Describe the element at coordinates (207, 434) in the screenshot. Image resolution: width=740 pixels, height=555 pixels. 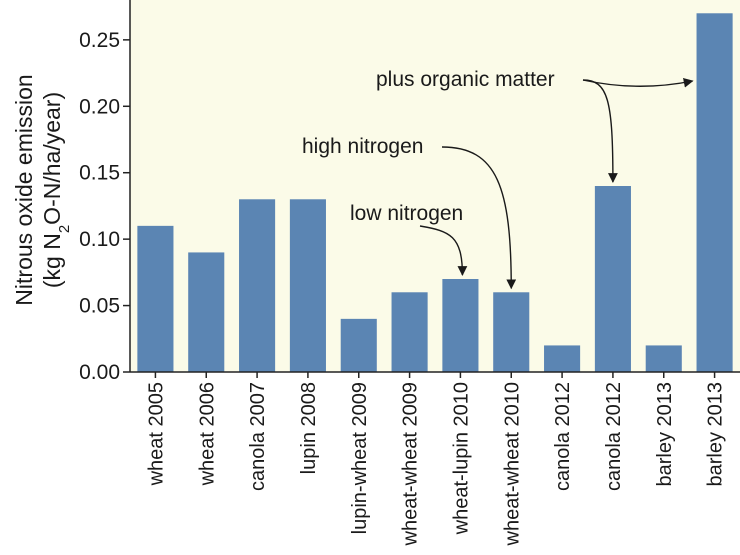
I see `x-tick-label: wheat 2006` at that location.